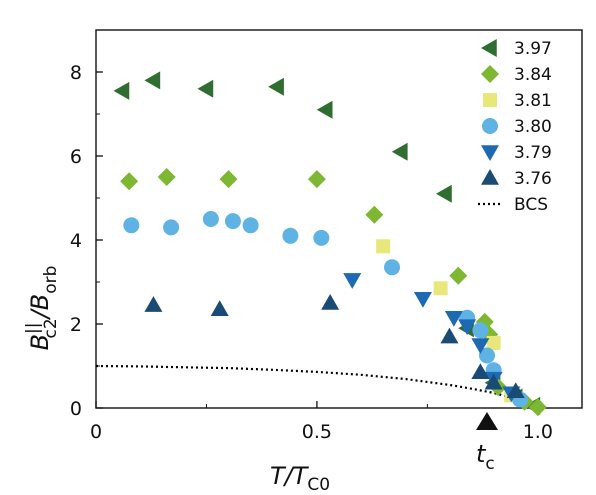 Image resolution: width=596 pixels, height=495 pixels. Describe the element at coordinates (40, 342) in the screenshot. I see `y-axis-title-base: B` at that location.